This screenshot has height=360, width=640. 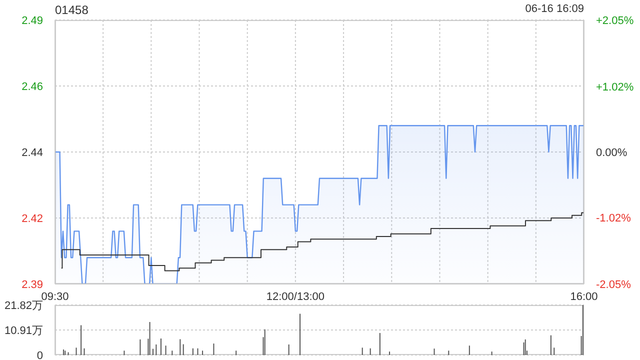 What do you see at coordinates (584, 296) in the screenshot?
I see `x-tick-label: 16:00` at bounding box center [584, 296].